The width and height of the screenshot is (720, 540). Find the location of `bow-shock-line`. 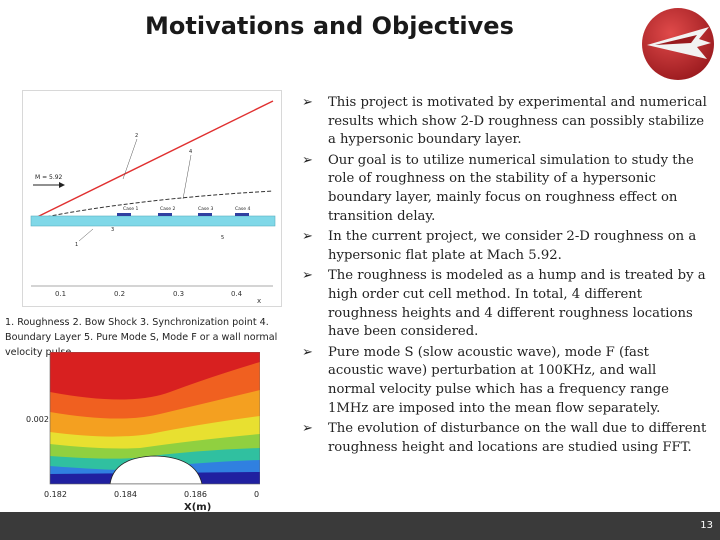

bow-shock-line is located at coordinates (153, 160).